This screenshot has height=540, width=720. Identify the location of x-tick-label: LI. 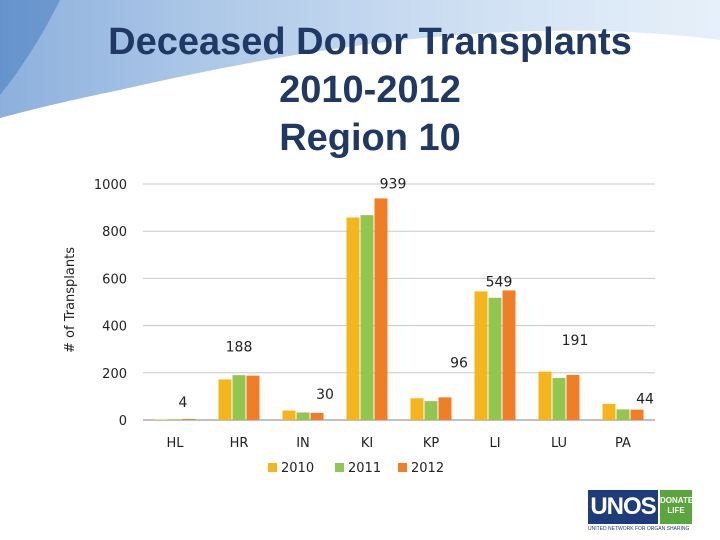
(494, 443).